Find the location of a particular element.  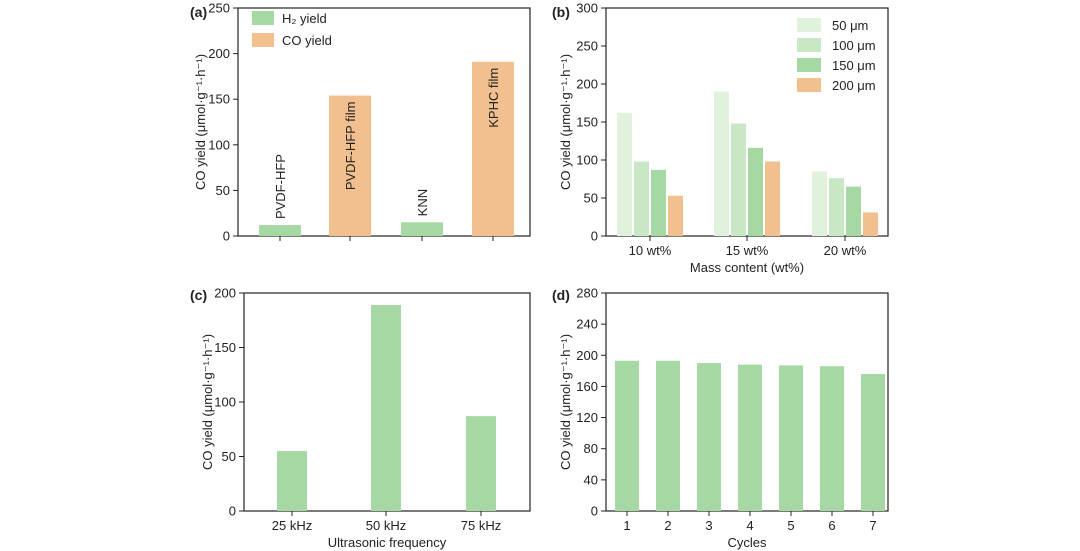

bar-label: KPHC film is located at coordinates (493, 98).